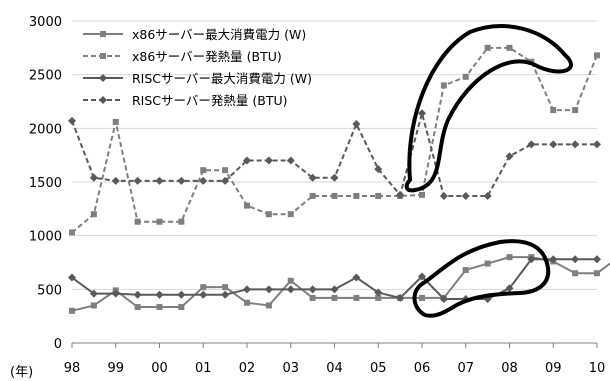 This screenshot has width=610, height=381. Describe the element at coordinates (45, 22) in the screenshot. I see `y-tick-label: 3000` at that location.